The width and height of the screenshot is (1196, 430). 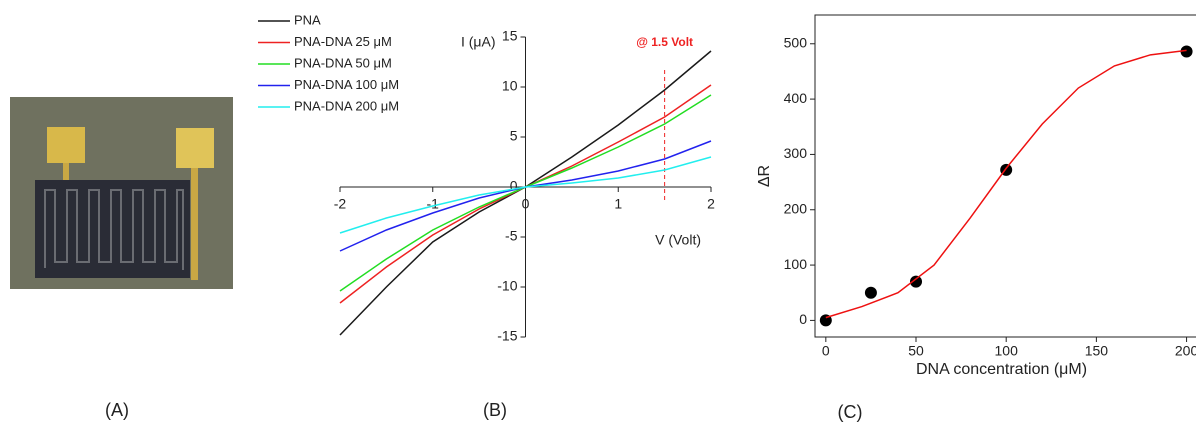 I want to click on x-axis-label: DNA concentration (μM), so click(x=1001, y=369).